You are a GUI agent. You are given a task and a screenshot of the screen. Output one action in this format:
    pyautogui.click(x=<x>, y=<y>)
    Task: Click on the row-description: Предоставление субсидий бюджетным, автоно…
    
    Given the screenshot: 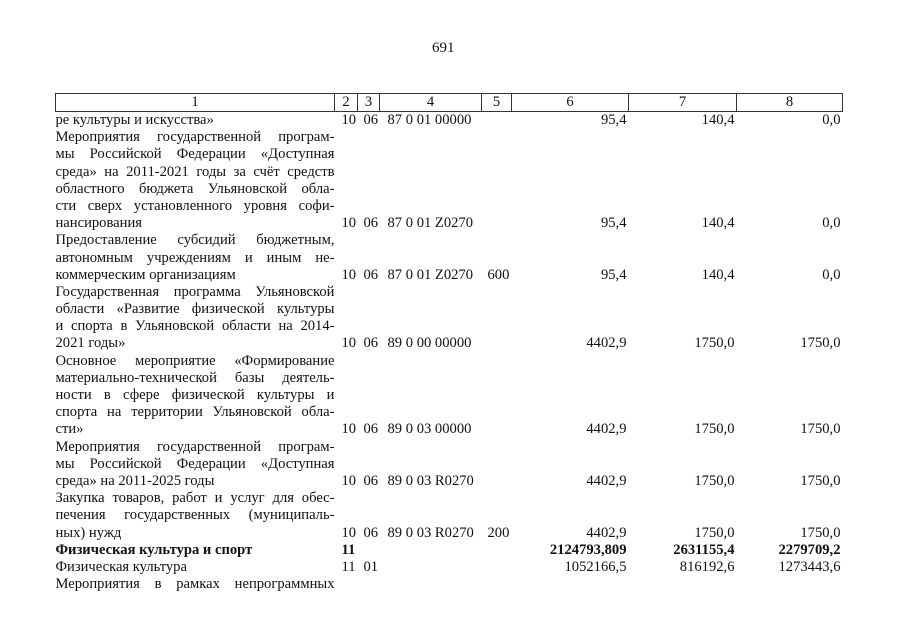 What is the action you would take?
    pyautogui.click(x=195, y=258)
    